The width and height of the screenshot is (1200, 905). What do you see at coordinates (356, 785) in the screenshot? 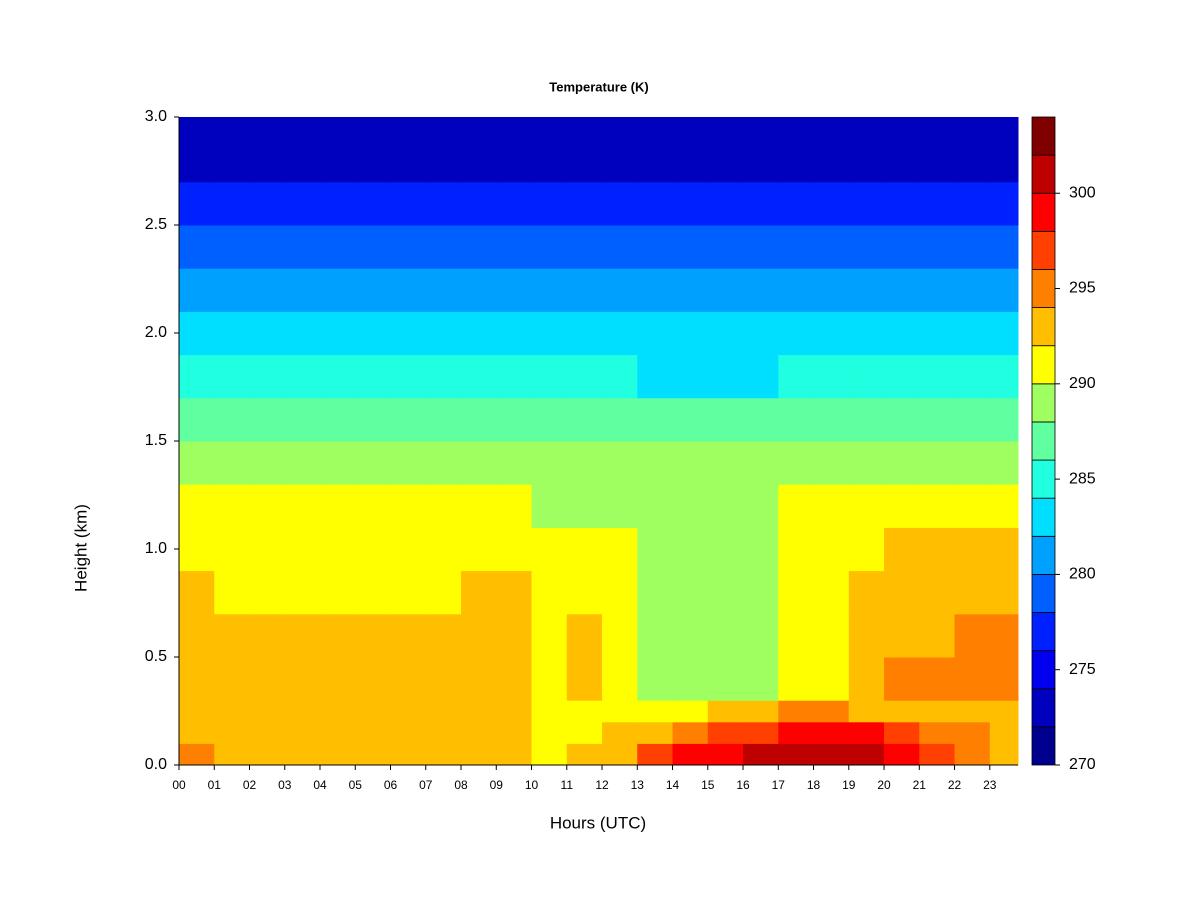
I see `x-tick-label: 05` at bounding box center [356, 785].